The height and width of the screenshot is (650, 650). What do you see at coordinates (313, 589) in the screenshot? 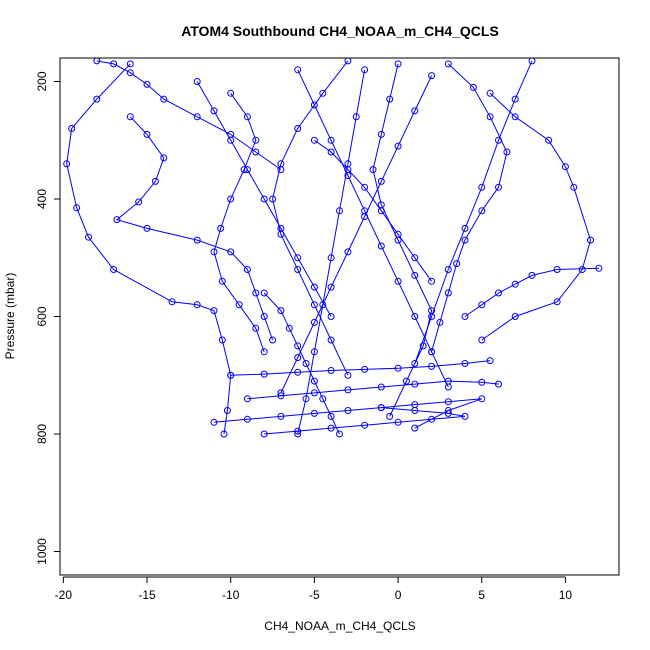
I see `x-axis: -20 -15 -10 -5 0 5 10` at bounding box center [313, 589].